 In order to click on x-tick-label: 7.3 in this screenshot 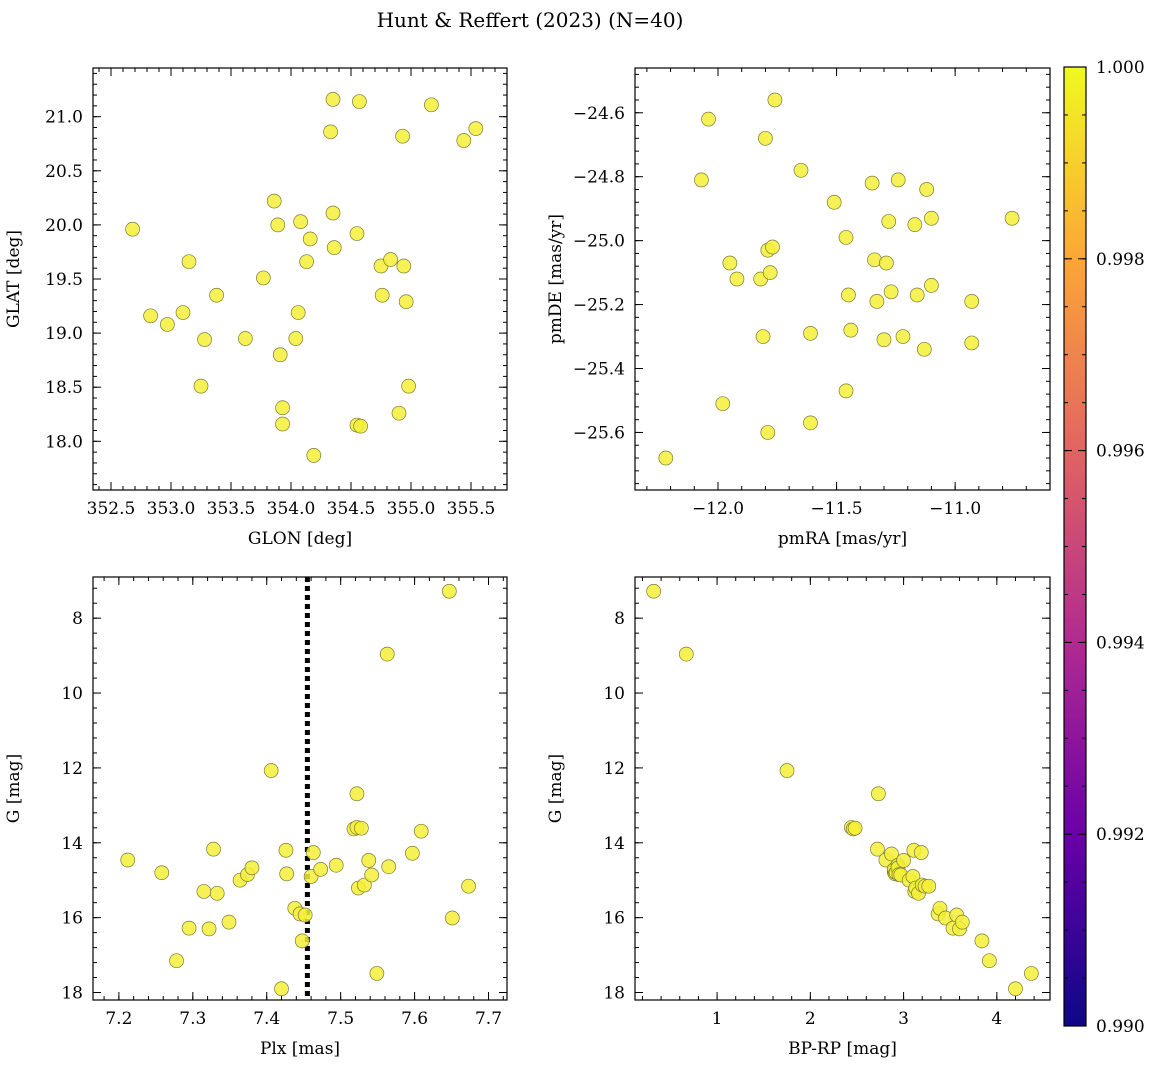, I will do `click(192, 1019)`.